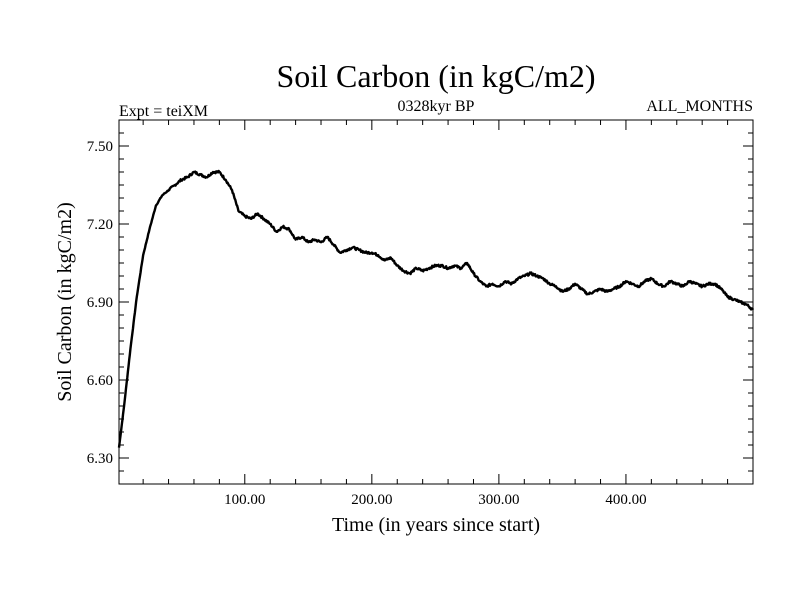 The height and width of the screenshot is (600, 800). What do you see at coordinates (244, 500) in the screenshot?
I see `x-tick-label: 100.00` at bounding box center [244, 500].